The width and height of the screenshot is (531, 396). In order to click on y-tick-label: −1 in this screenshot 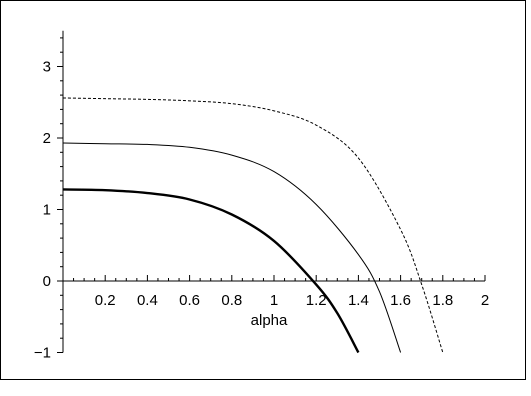, I will do `click(42, 353)`.